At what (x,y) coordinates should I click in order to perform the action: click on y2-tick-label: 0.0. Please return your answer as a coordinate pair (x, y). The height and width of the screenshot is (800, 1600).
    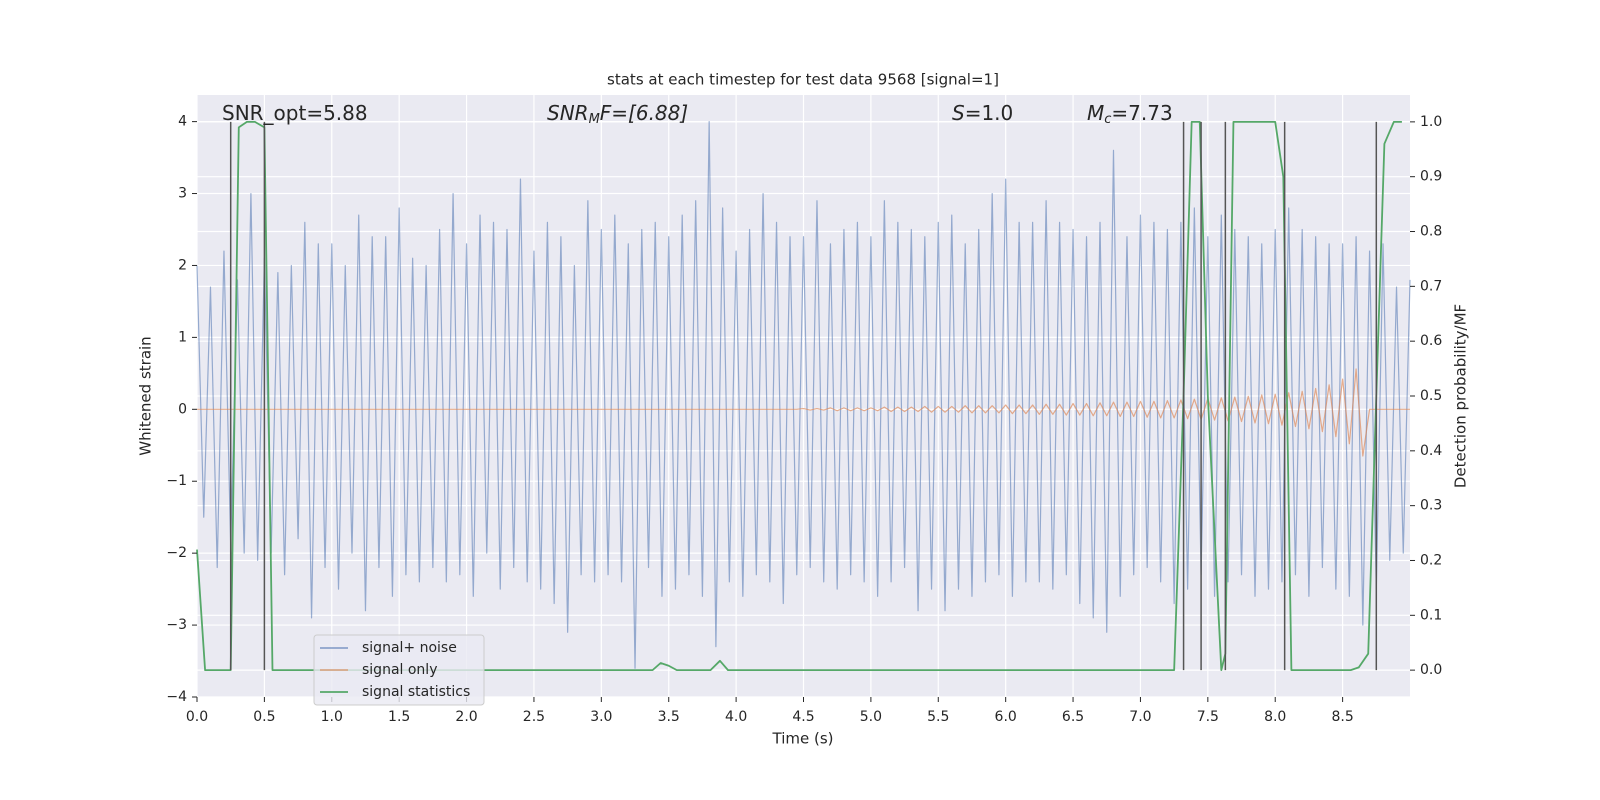
    Looking at the image, I should click on (1431, 670).